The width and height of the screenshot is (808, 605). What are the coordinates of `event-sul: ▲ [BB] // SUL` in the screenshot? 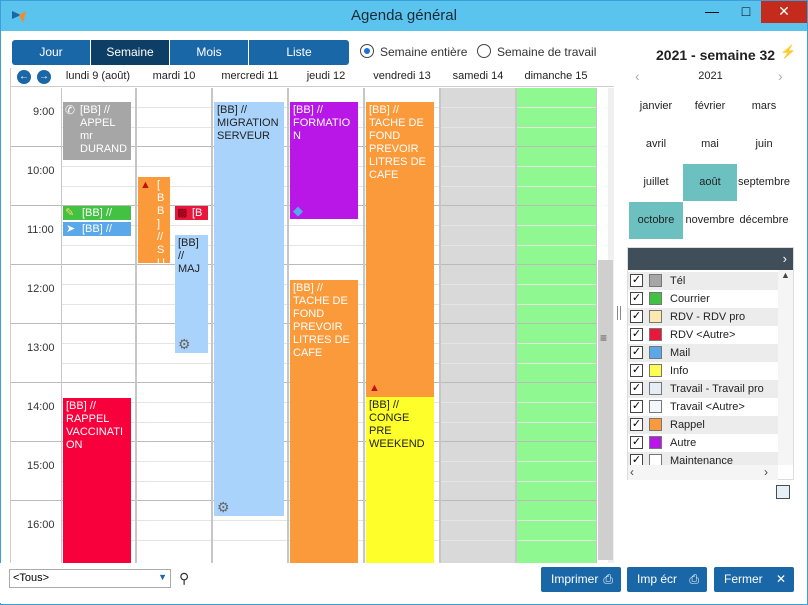 It's located at (154, 220).